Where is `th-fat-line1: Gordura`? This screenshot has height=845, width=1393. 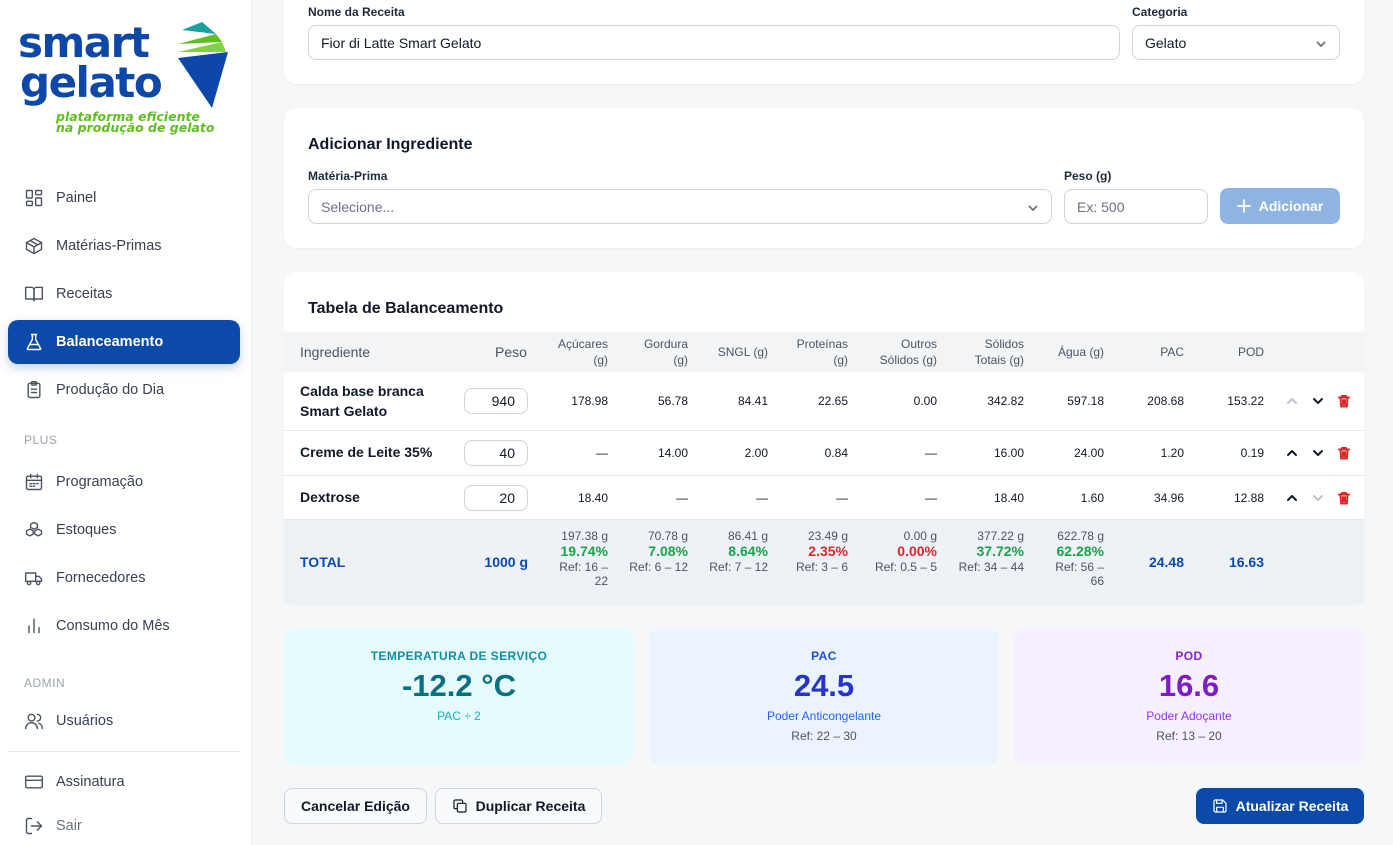 th-fat-line1: Gordura is located at coordinates (665, 344).